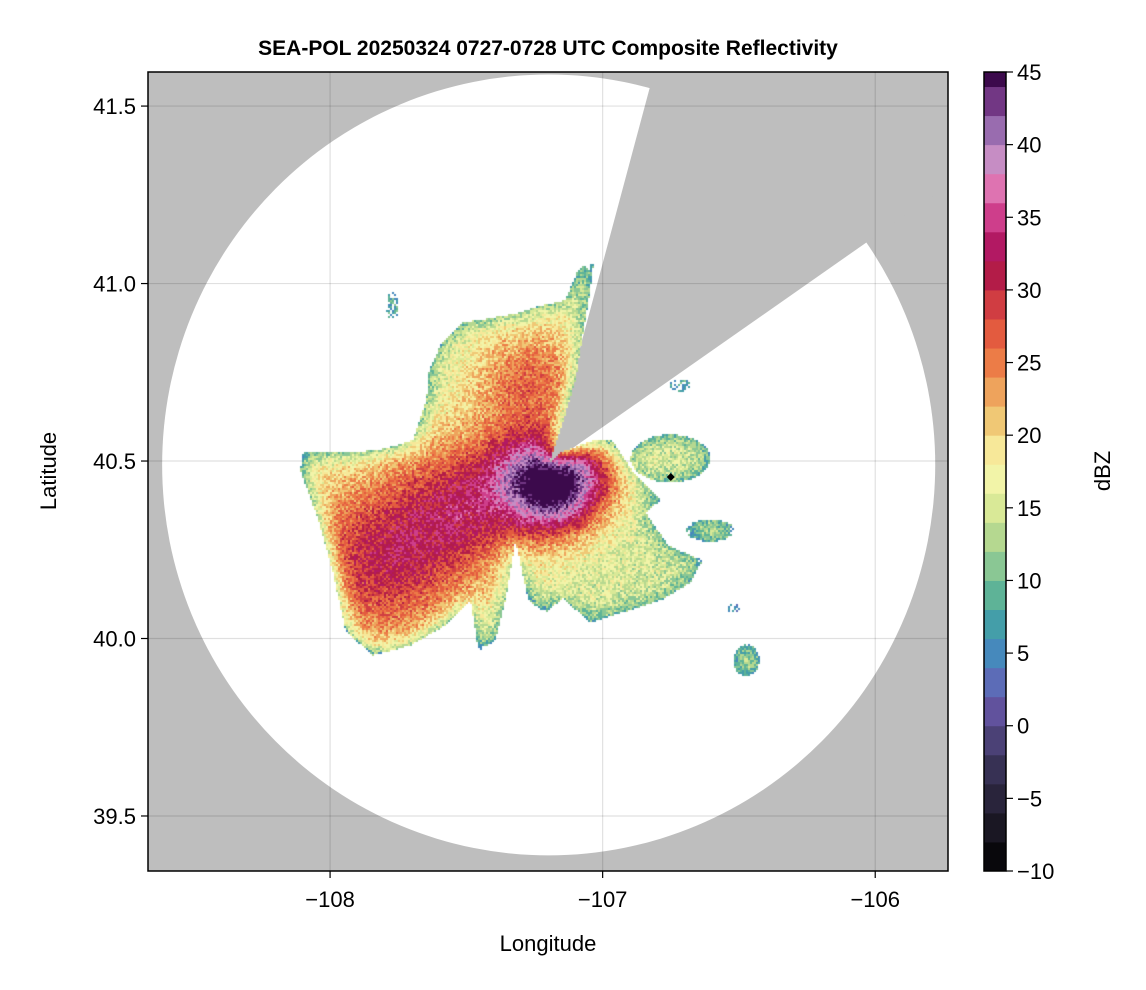 Image resolution: width=1146 pixels, height=990 pixels. I want to click on colorbar-tick-label: 10, so click(1029, 580).